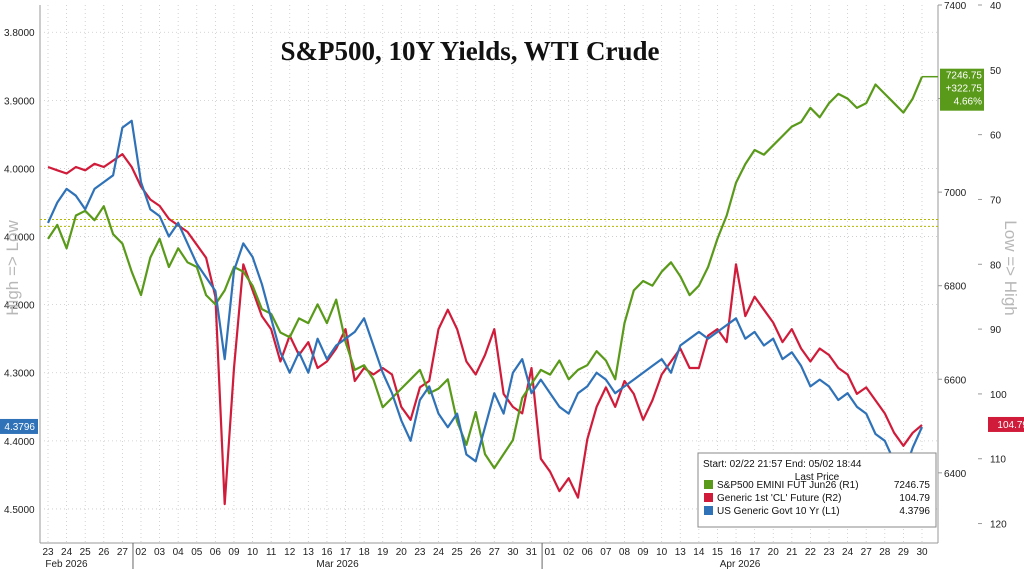 This screenshot has height=569, width=1024. What do you see at coordinates (19, 306) in the screenshot?
I see `left-tick-label: 4.2000` at bounding box center [19, 306].